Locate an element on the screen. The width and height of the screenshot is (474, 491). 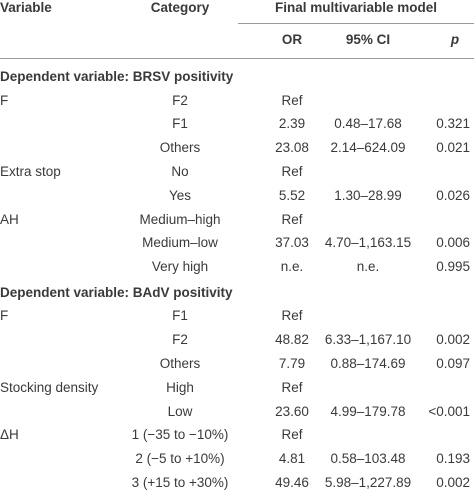
category-cell: Yes is located at coordinates (180, 195).